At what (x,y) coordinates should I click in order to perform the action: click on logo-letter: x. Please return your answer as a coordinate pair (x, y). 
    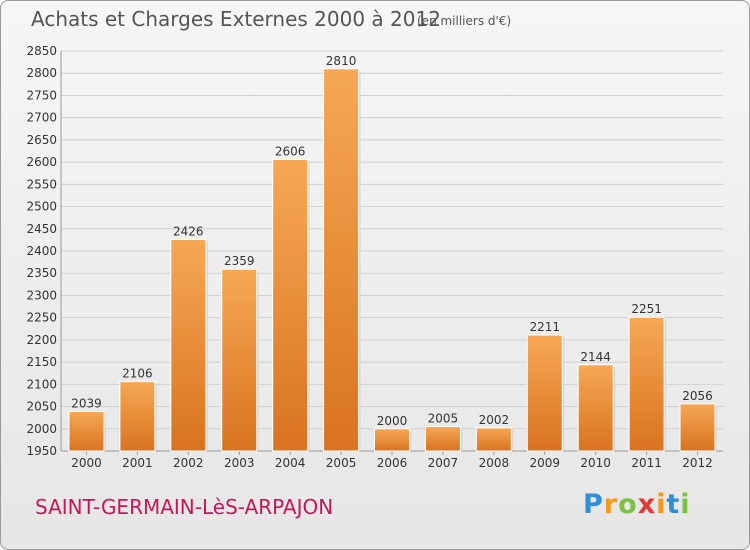
    Looking at the image, I should click on (647, 504).